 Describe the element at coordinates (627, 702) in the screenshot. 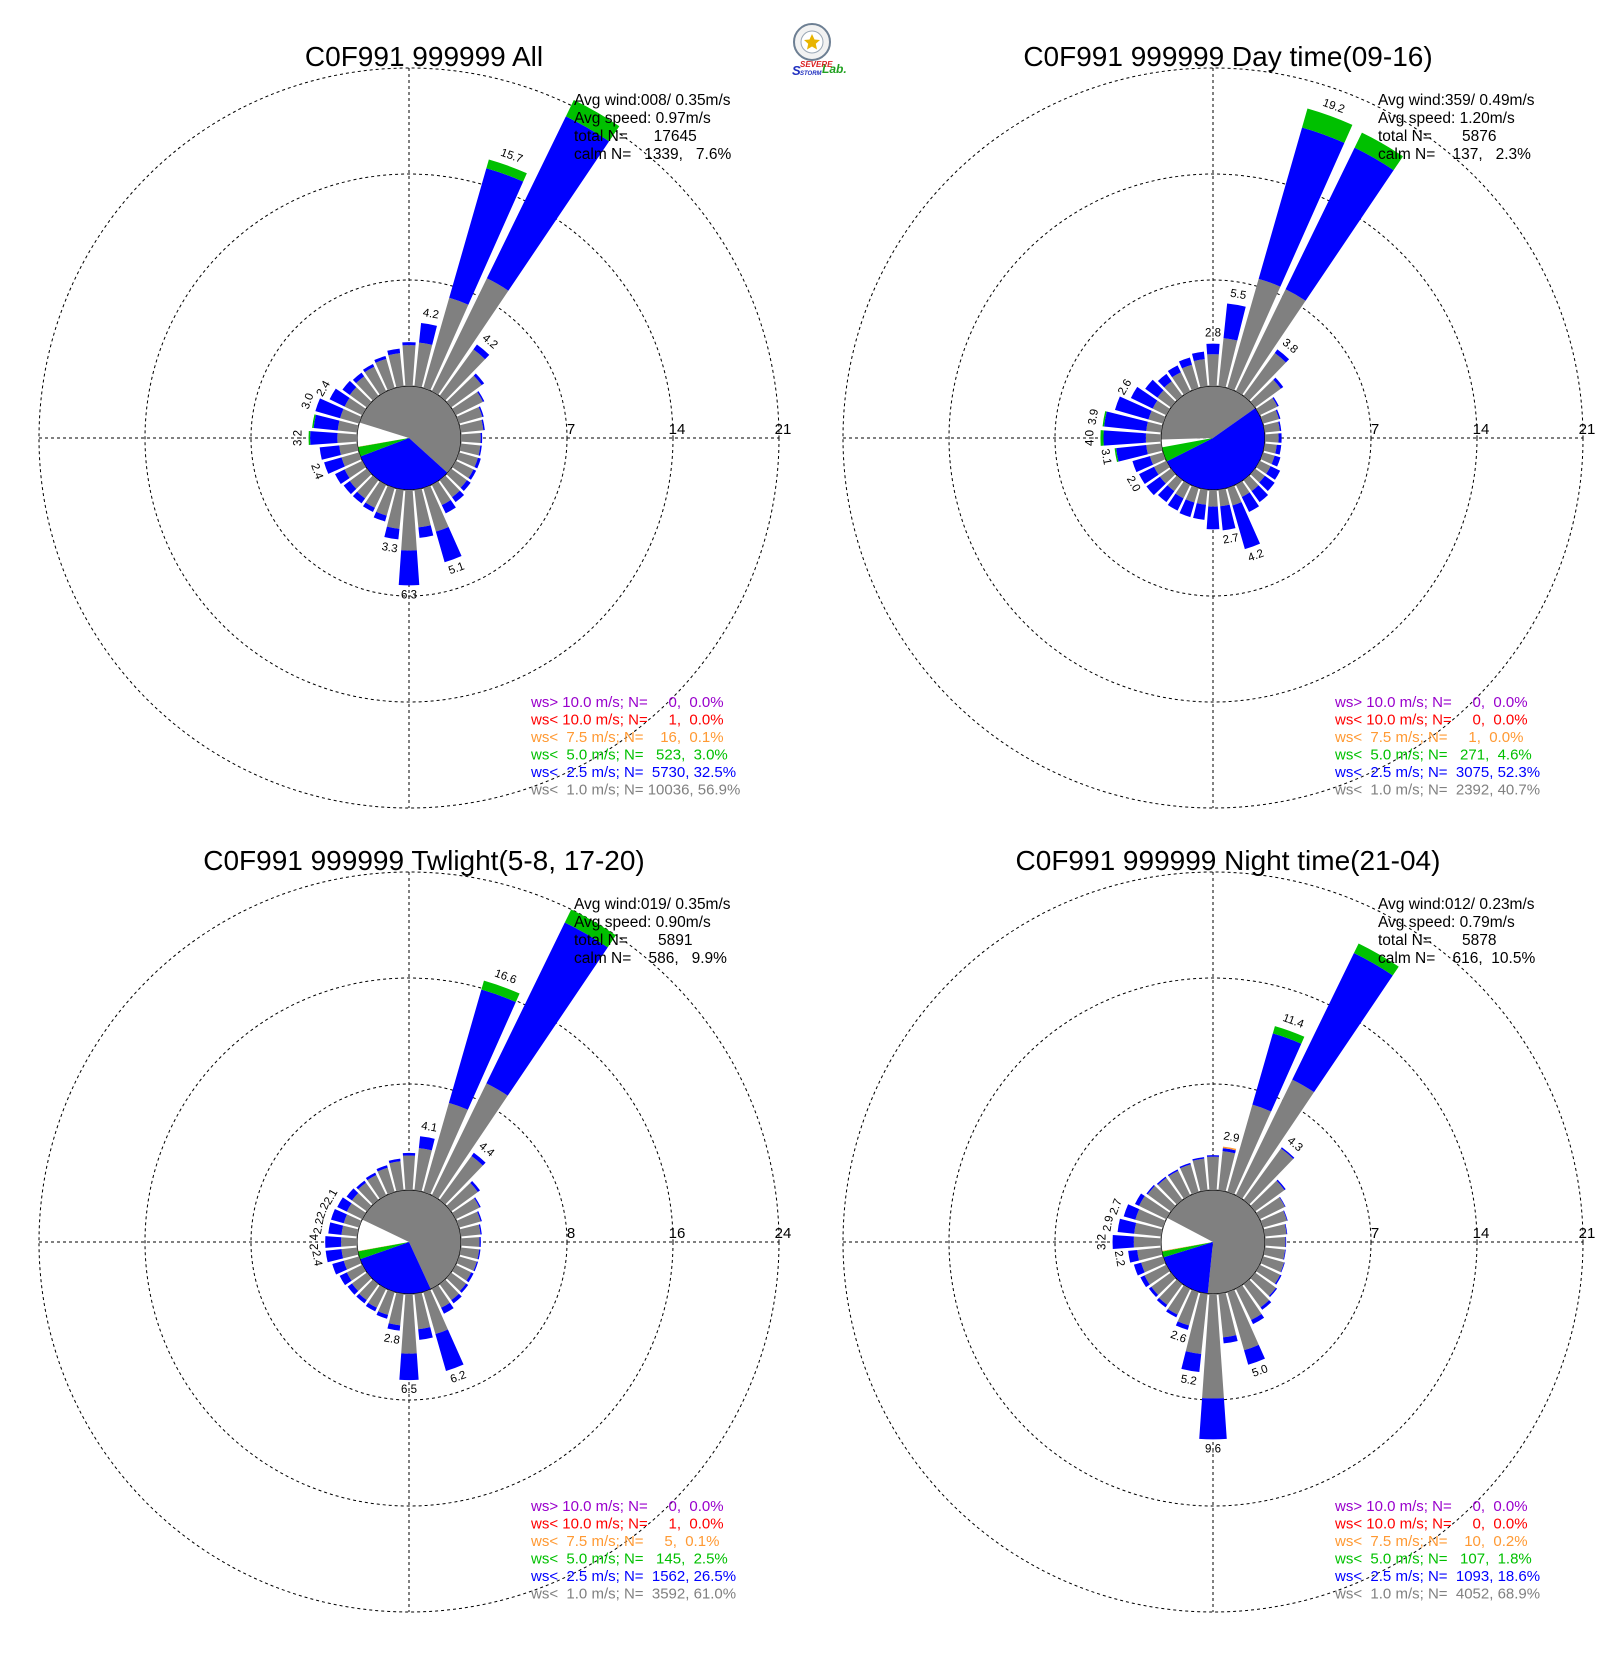

I see `legend-entry-gt10: ws> 10.0 m/s; N= 0, 0.0%` at that location.